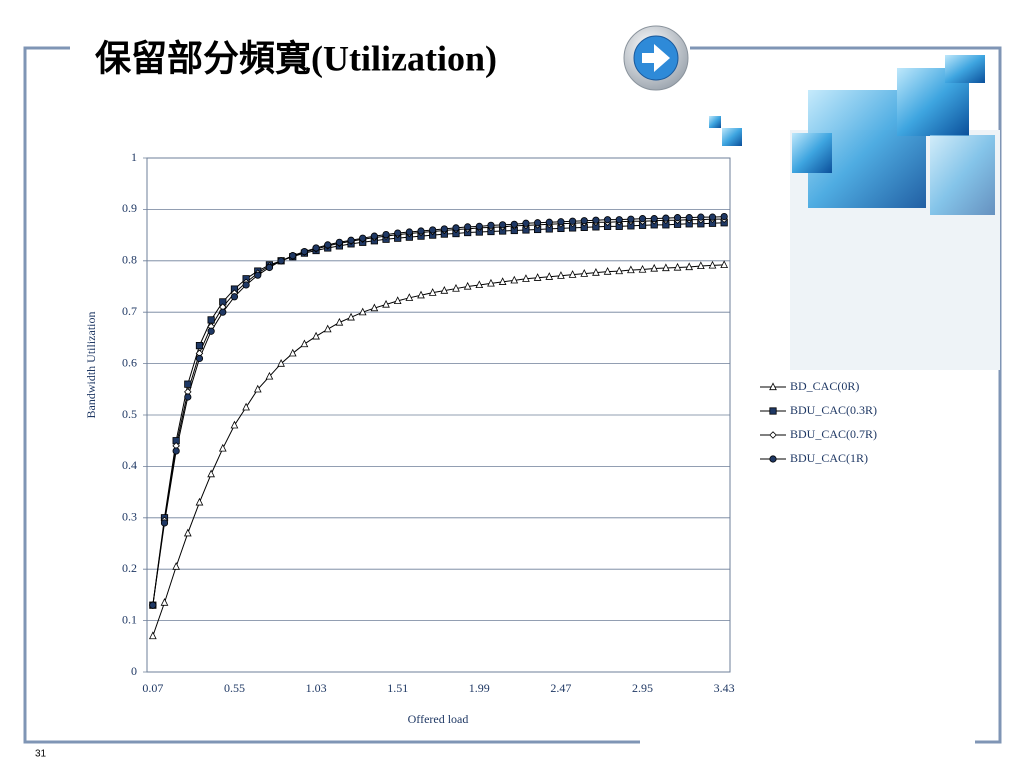 This screenshot has width=1024, height=768. Describe the element at coordinates (129, 311) in the screenshot. I see `y-tick-label: 0.7` at that location.